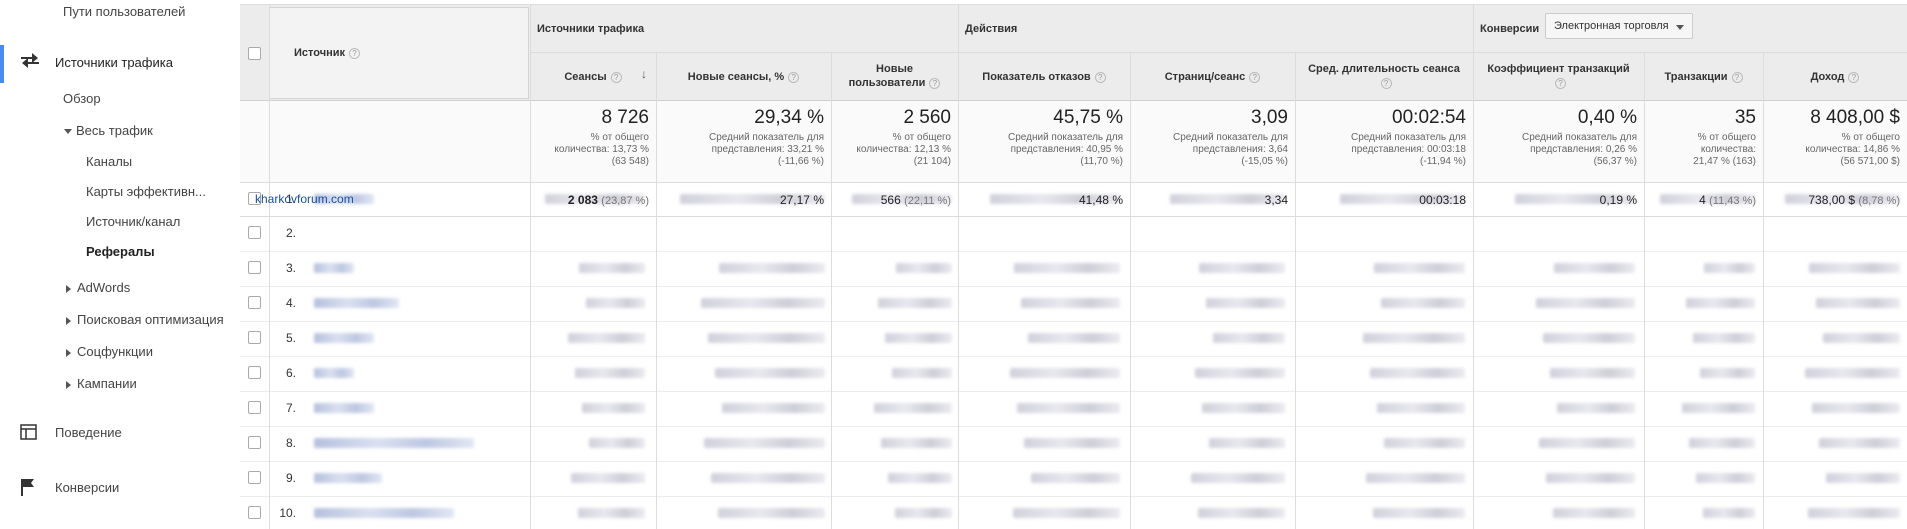  Describe the element at coordinates (890, 200) in the screenshot. I see `row-2-new-users-value: 566` at that location.